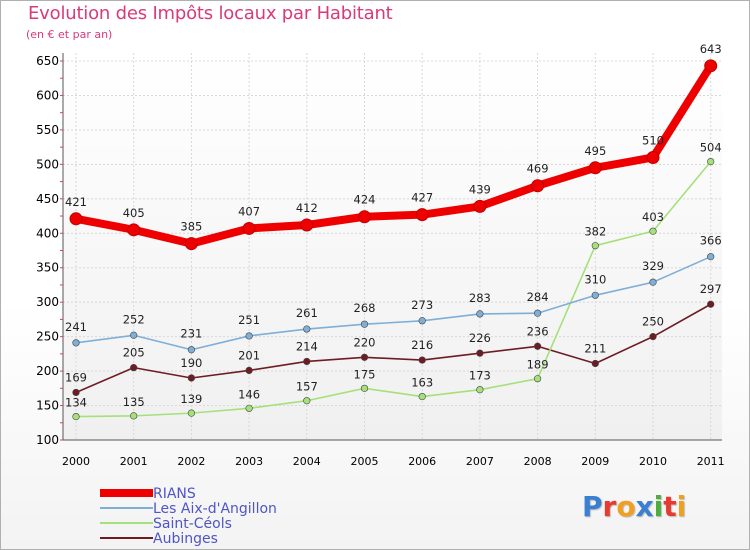 This screenshot has width=750, height=550. What do you see at coordinates (47, 61) in the screenshot?
I see `y-tick-label: 650` at bounding box center [47, 61].